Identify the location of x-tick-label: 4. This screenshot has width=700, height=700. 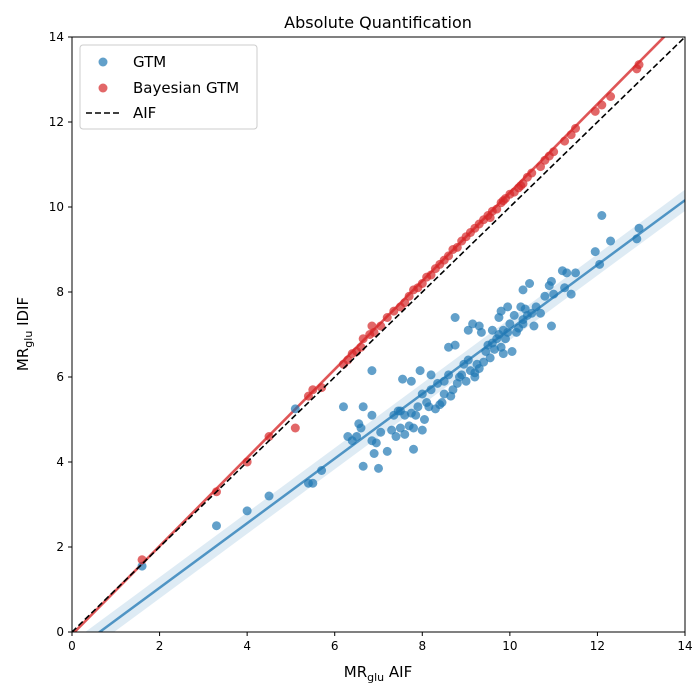
(247, 646).